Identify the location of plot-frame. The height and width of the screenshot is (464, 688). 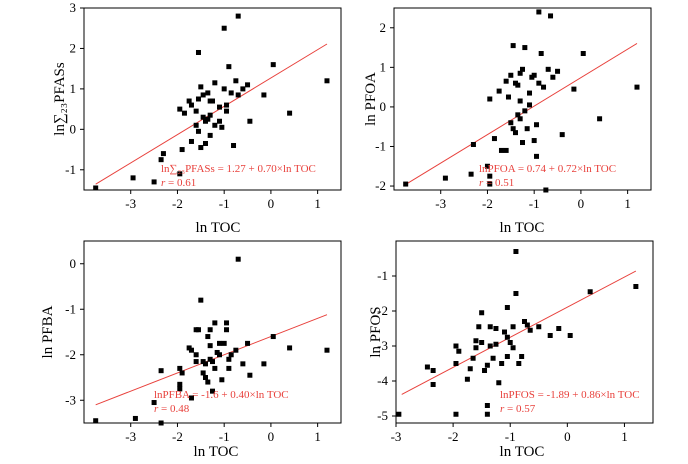
(212, 99).